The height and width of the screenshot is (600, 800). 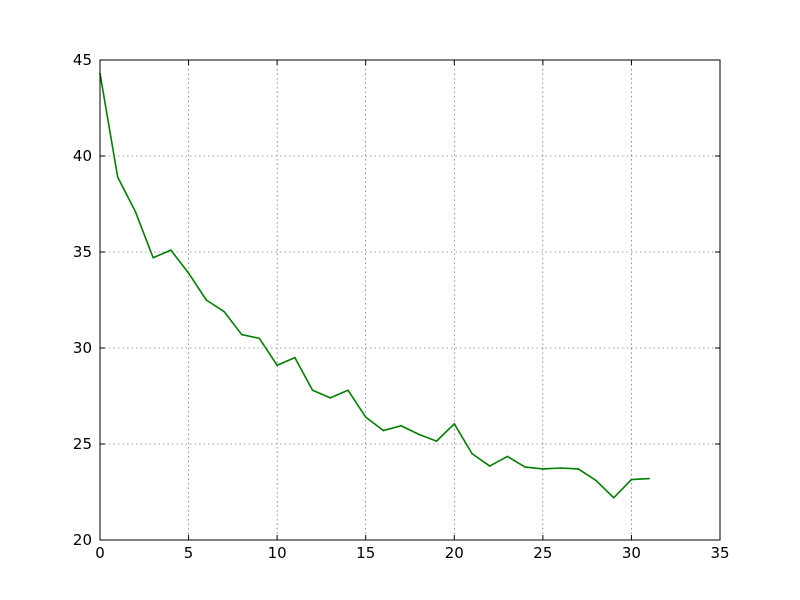 What do you see at coordinates (719, 553) in the screenshot?
I see `x-tick-label: 35` at bounding box center [719, 553].